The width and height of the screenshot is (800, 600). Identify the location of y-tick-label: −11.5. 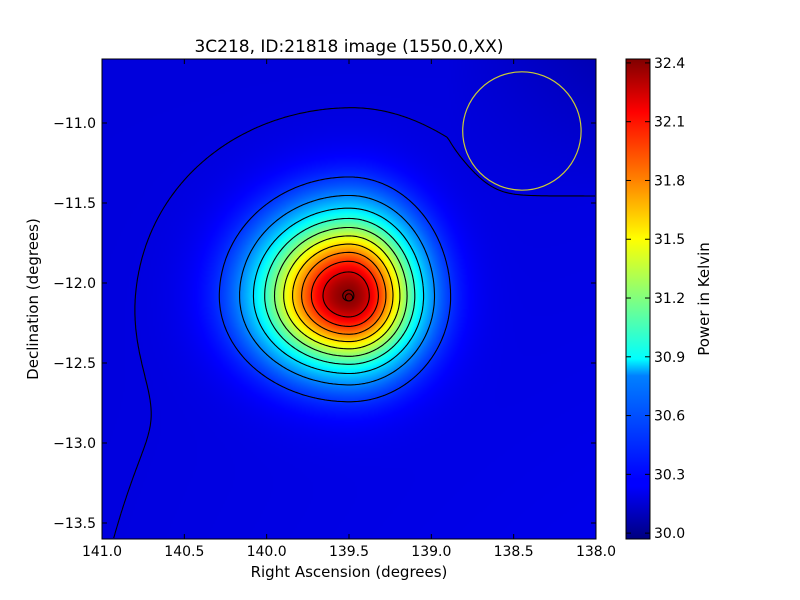
(74, 204).